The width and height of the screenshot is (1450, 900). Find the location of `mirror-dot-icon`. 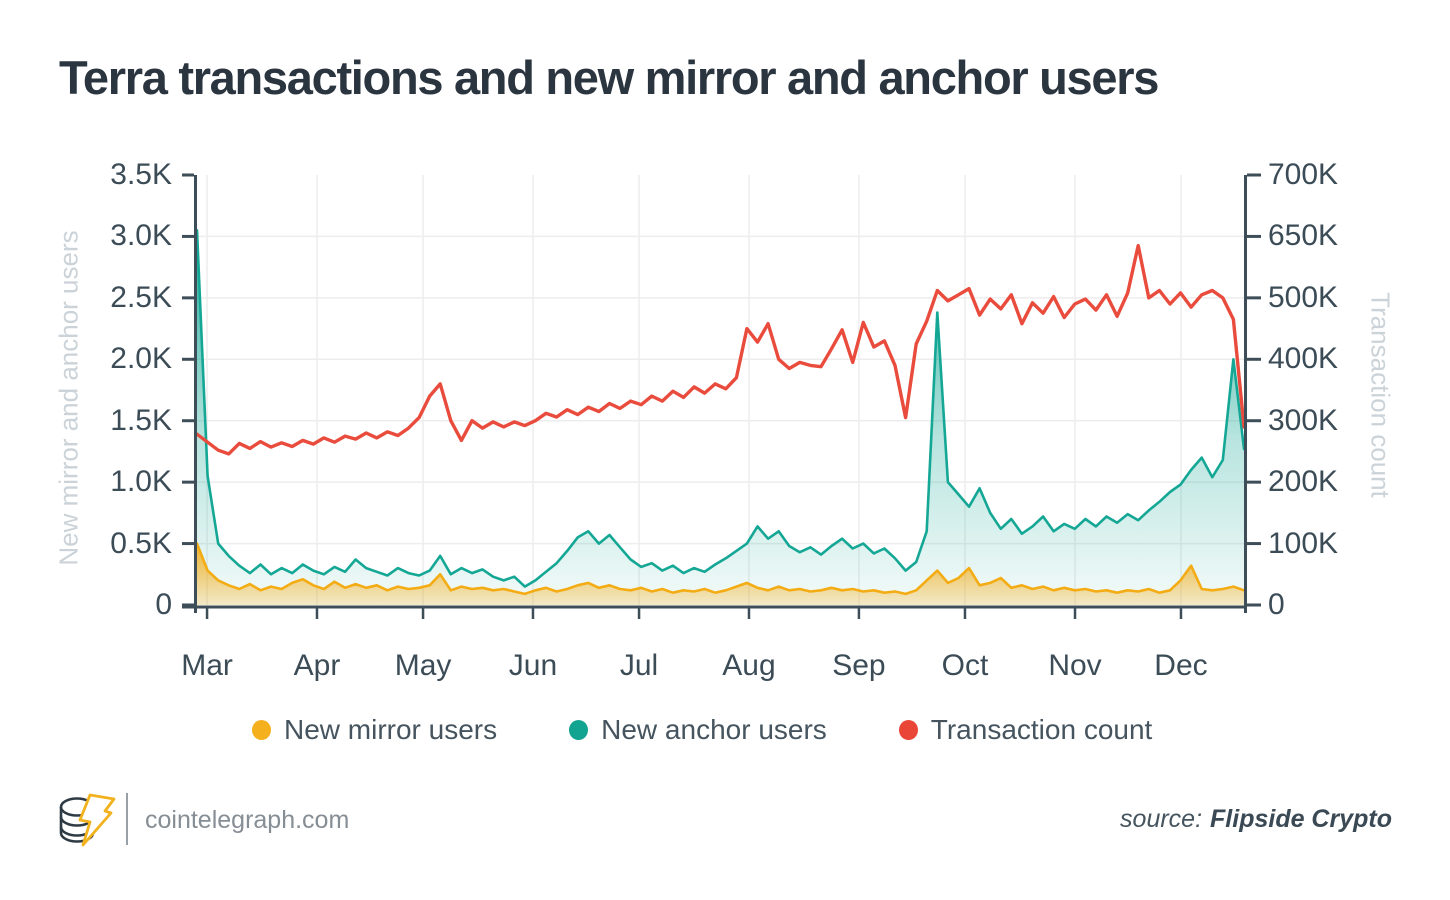

mirror-dot-icon is located at coordinates (261, 730).